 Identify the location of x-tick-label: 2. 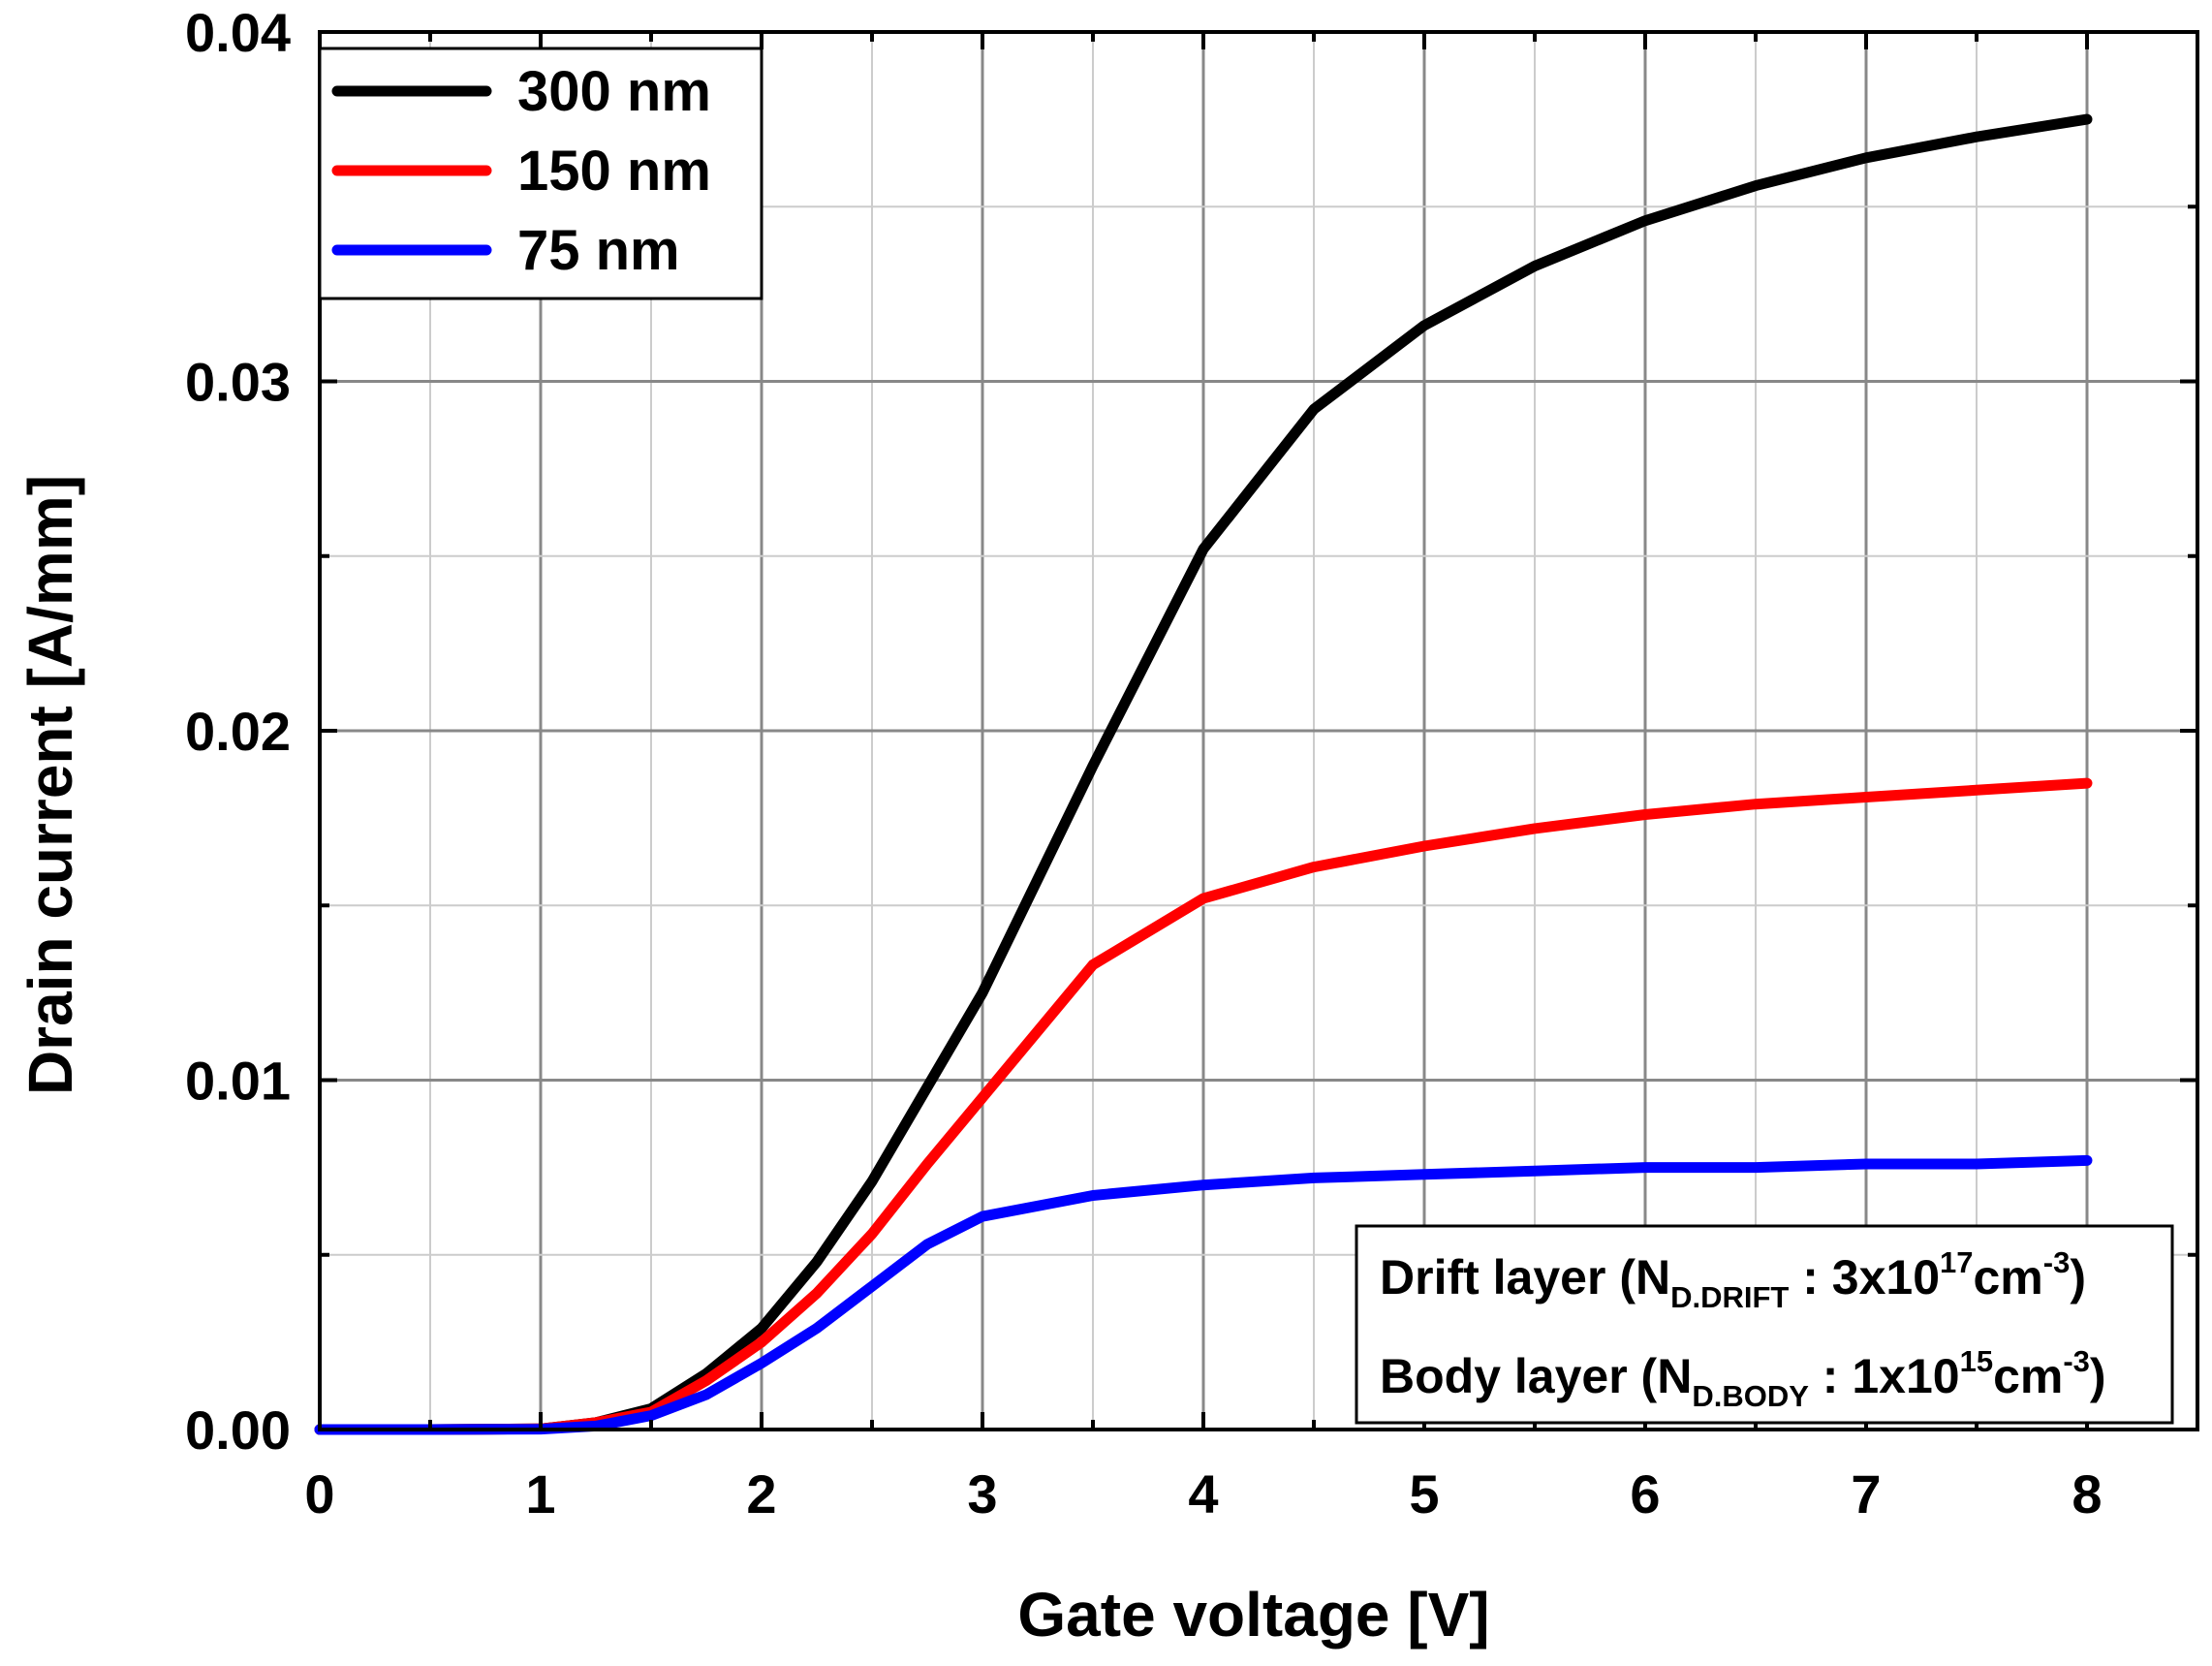
(761, 1494).